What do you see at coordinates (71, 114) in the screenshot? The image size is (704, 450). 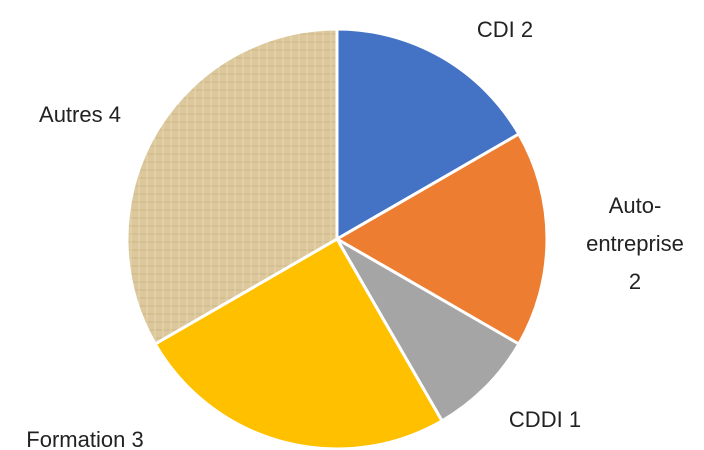 I see `category-label: Autres` at bounding box center [71, 114].